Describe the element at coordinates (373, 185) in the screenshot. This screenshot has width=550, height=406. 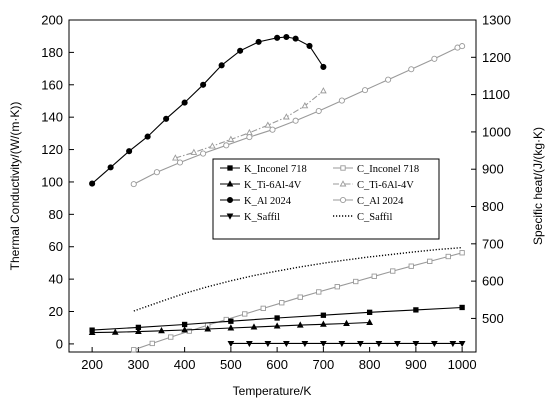
I see `legend-item: C_Ti-6Al-4V` at that location.